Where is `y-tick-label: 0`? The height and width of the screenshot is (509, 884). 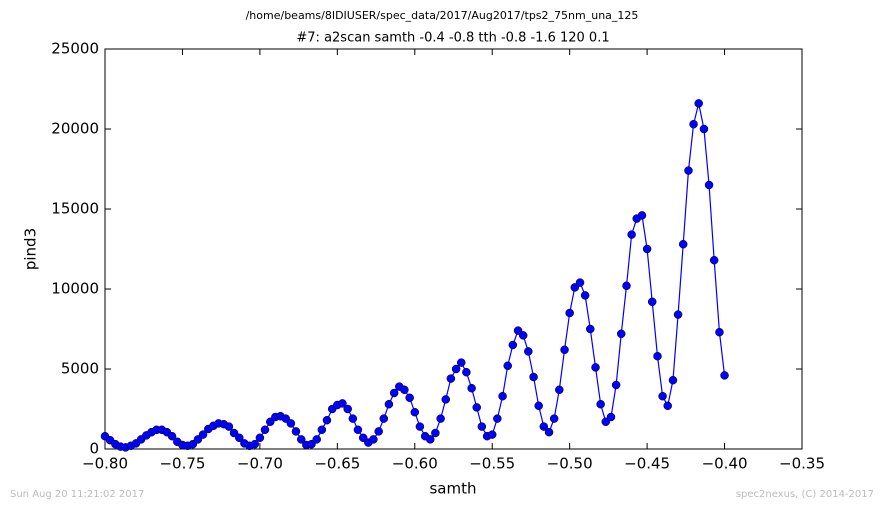
y-tick-label: 0 is located at coordinates (94, 449).